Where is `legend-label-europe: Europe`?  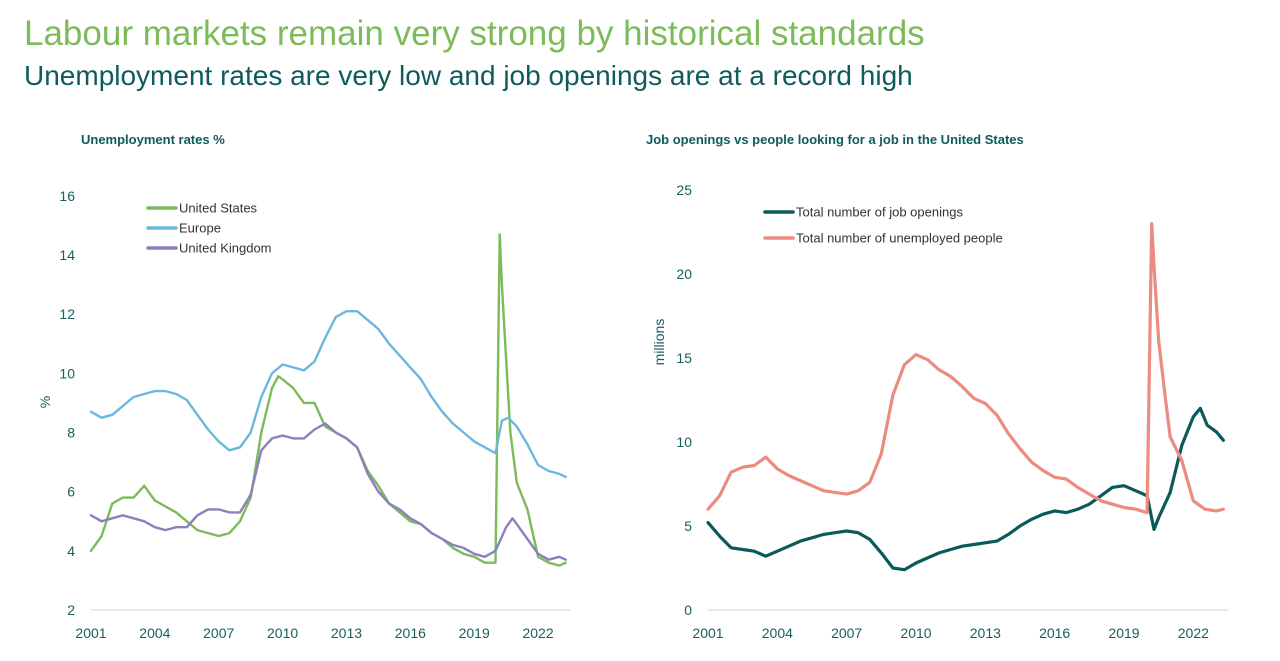 legend-label-europe: Europe is located at coordinates (200, 228).